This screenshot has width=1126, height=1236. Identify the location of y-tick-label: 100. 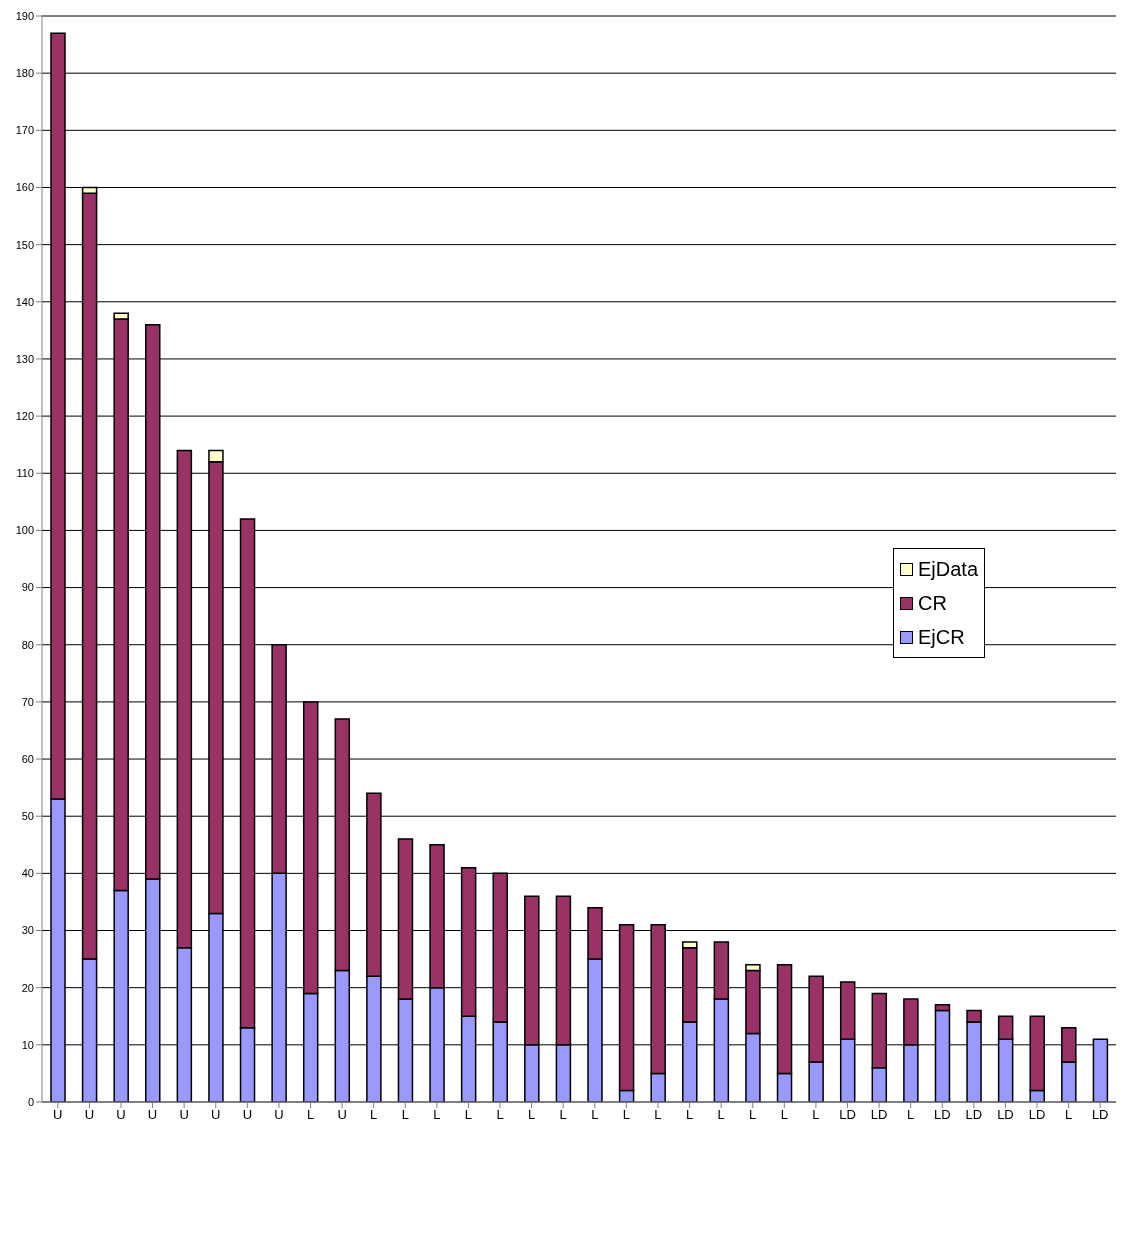
(24, 530).